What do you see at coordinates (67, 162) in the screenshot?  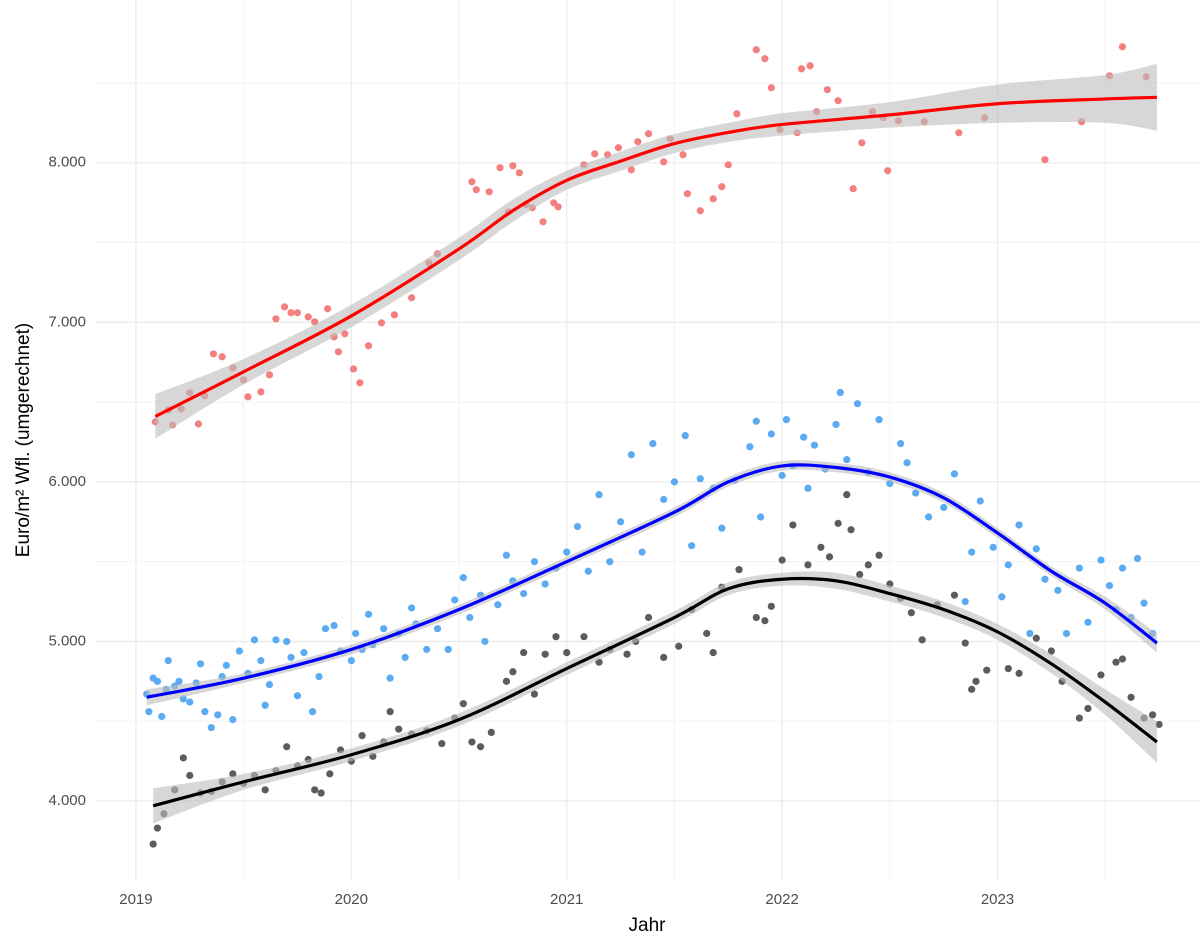 I see `y-tick-label: 8.000` at bounding box center [67, 162].